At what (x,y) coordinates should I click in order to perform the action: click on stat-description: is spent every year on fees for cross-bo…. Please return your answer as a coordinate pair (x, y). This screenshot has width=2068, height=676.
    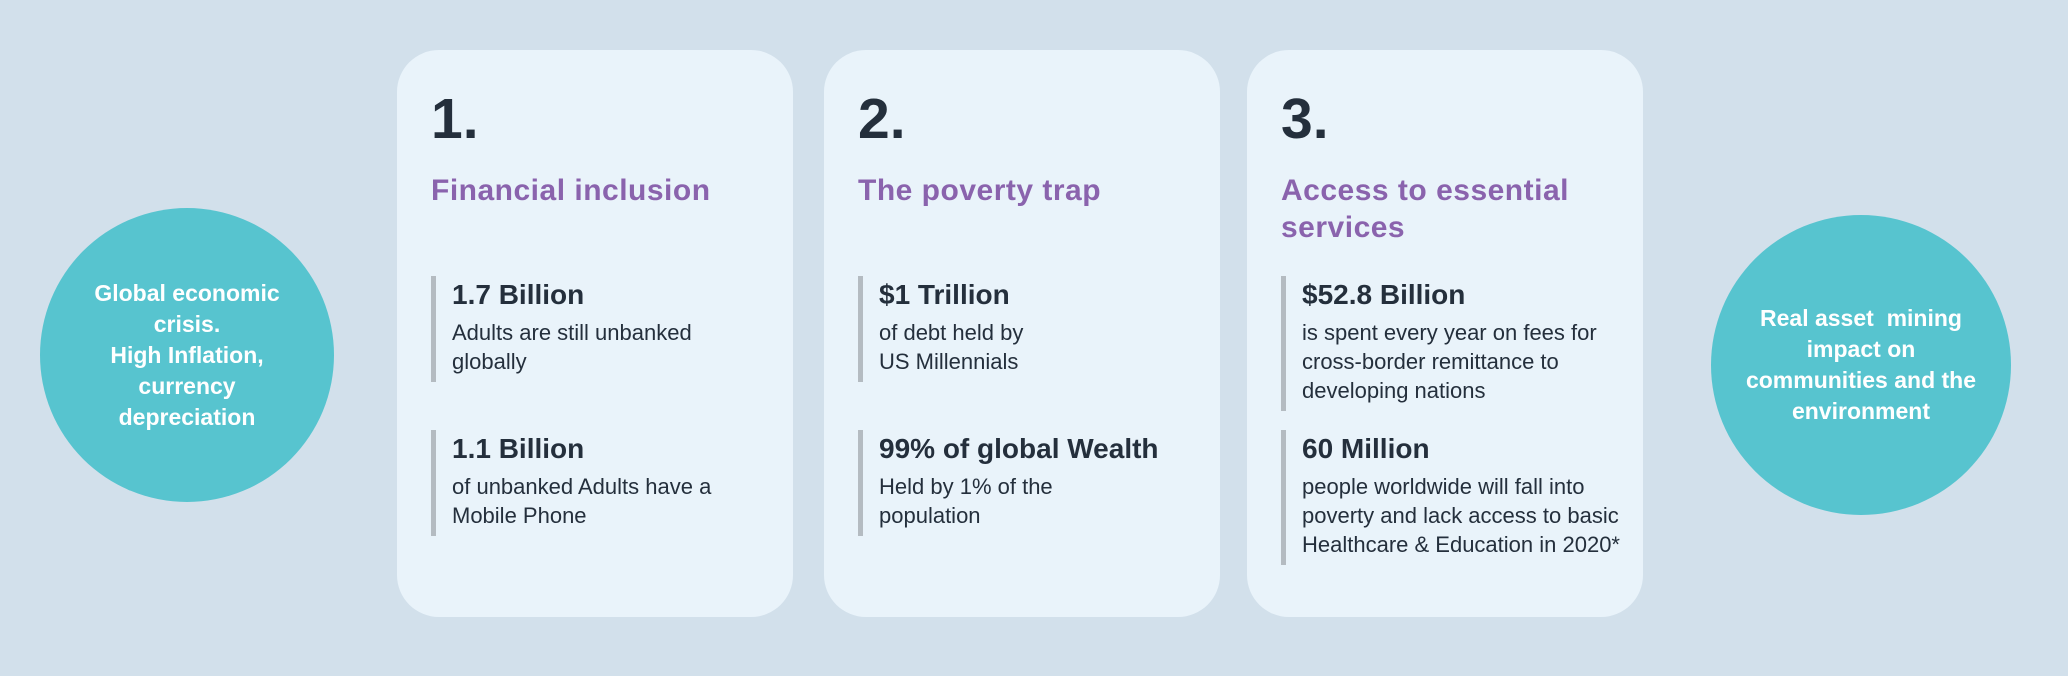
    Looking at the image, I should click on (1449, 361).